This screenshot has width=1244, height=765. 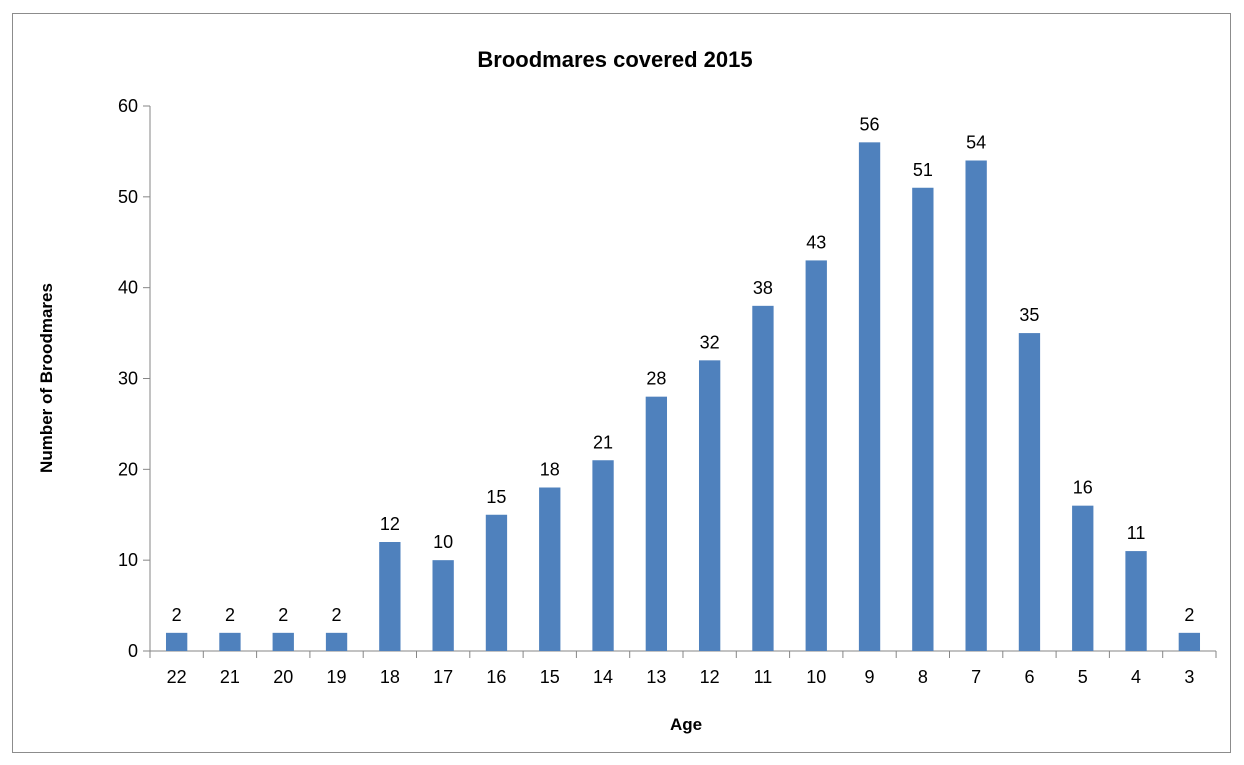 What do you see at coordinates (230, 677) in the screenshot?
I see `x-tick-label: 21` at bounding box center [230, 677].